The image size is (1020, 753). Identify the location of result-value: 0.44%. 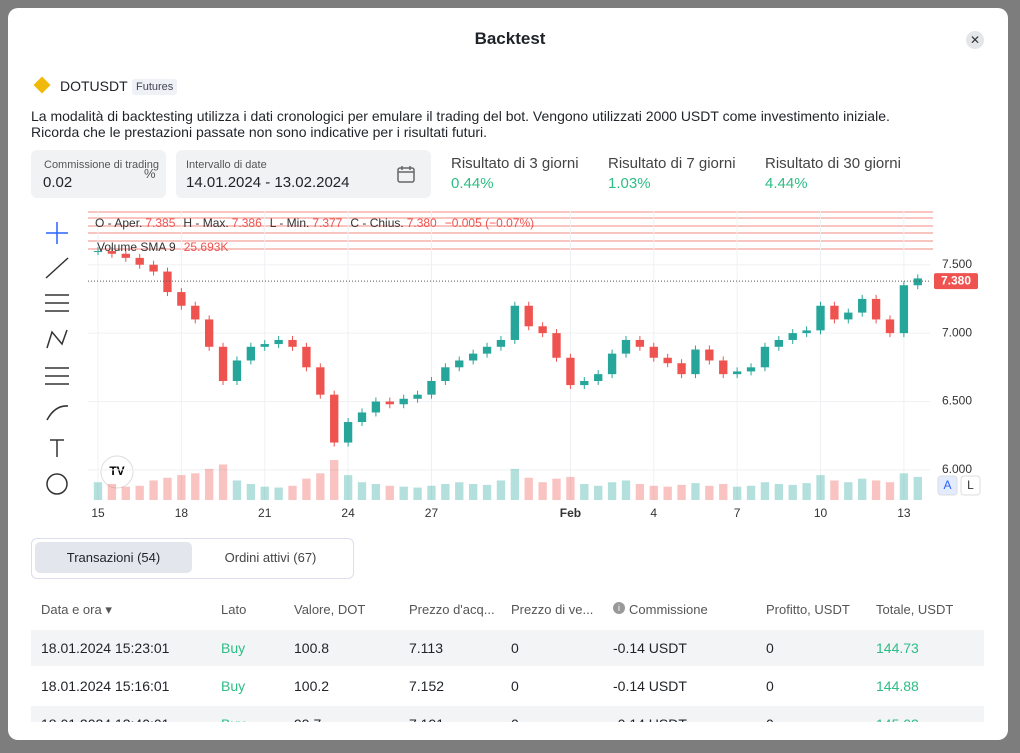
(472, 183).